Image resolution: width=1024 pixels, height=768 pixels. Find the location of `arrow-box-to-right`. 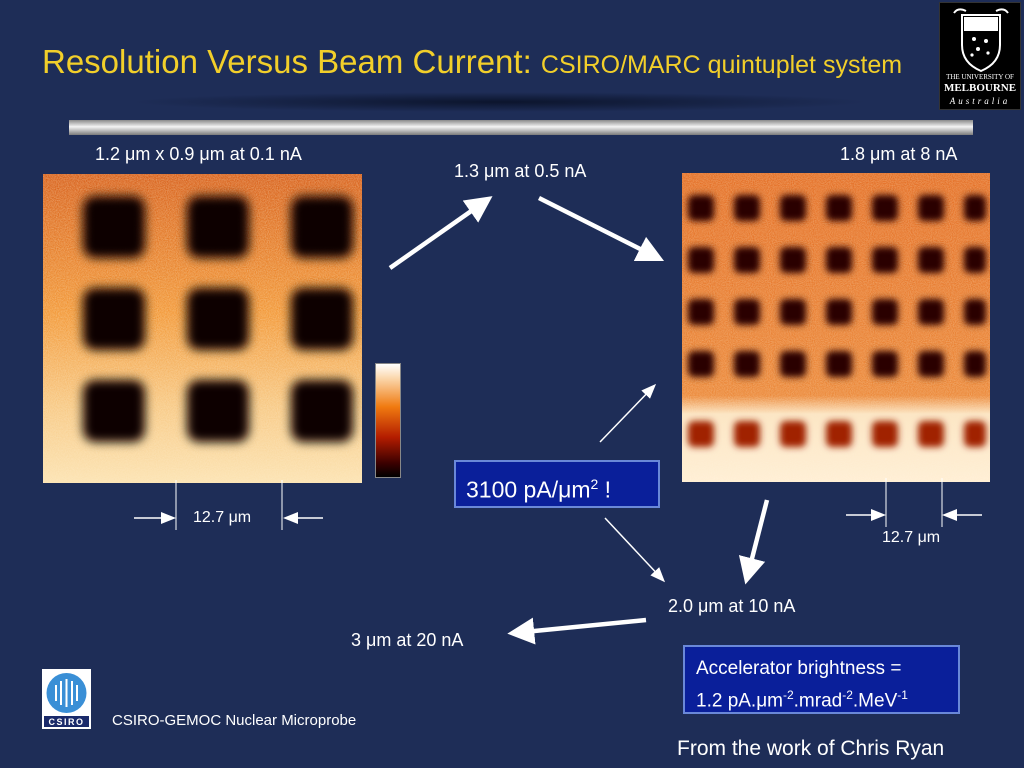

arrow-box-to-right is located at coordinates (628, 413).